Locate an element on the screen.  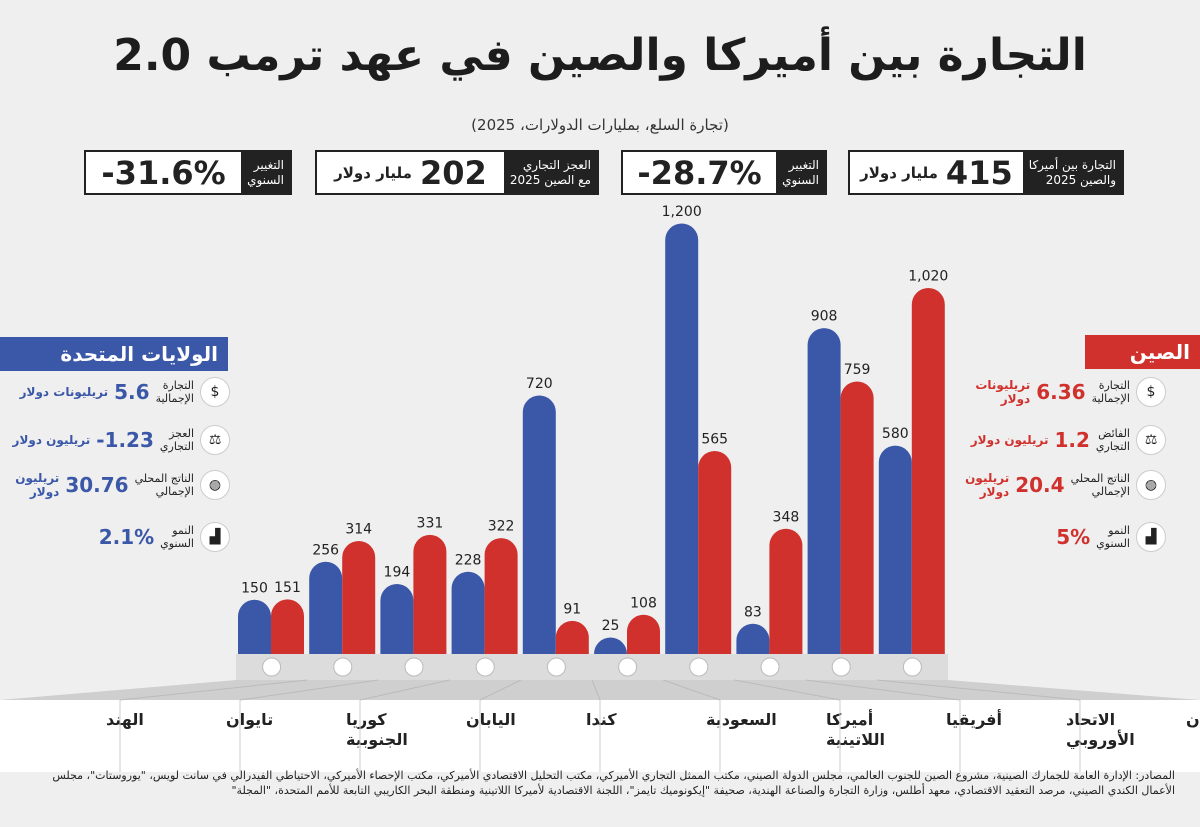
stat-unit: تريليون دولار is located at coordinates (51, 440).